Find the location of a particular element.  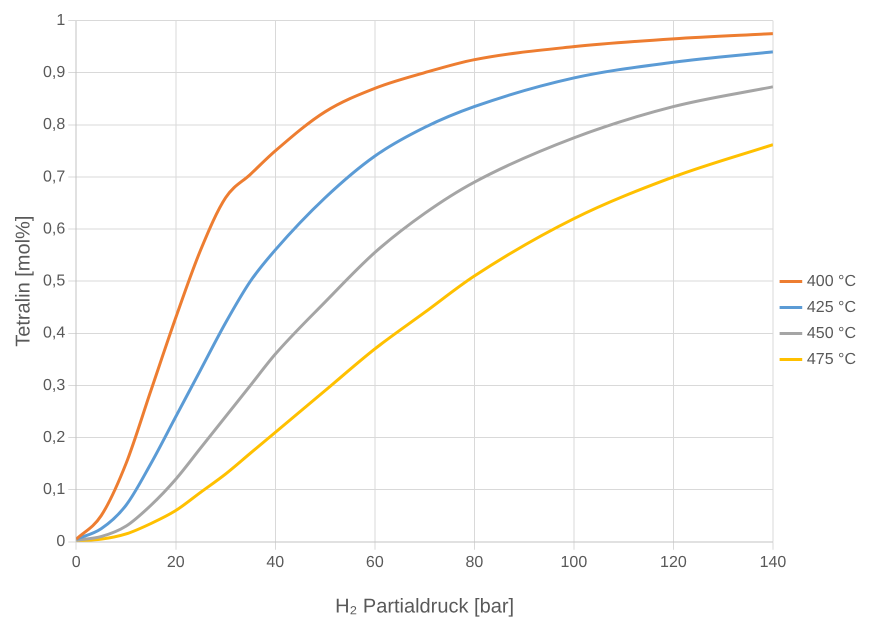

legend-label: 425 °C is located at coordinates (831, 307).